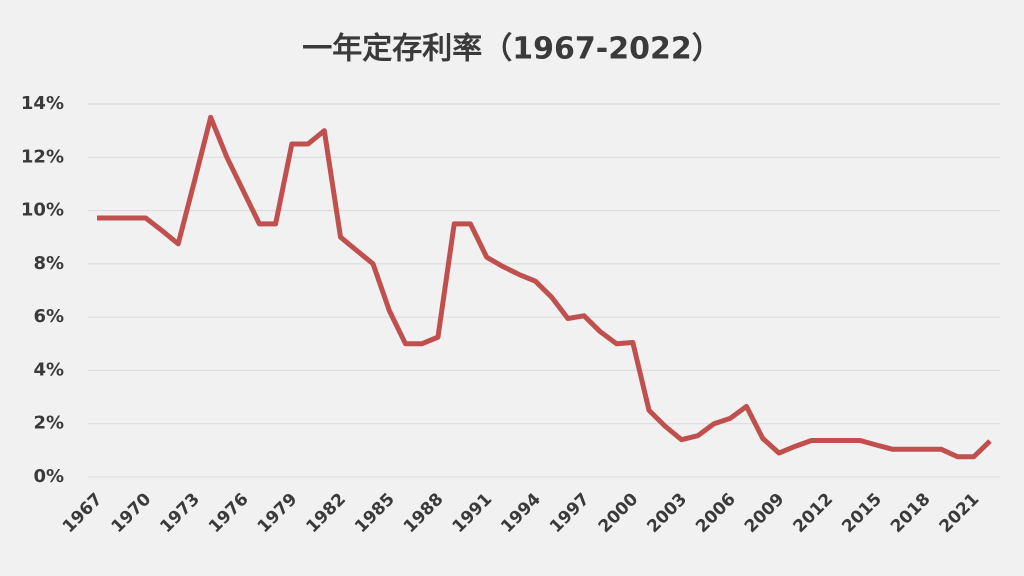 The image size is (1024, 576). Describe the element at coordinates (42, 103) in the screenshot. I see `y-tick-label: 14%` at that location.